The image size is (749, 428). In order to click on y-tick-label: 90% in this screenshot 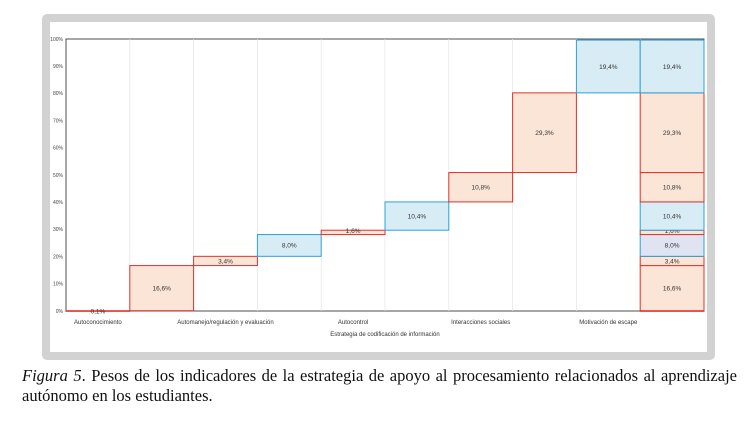, I will do `click(58, 67)`.